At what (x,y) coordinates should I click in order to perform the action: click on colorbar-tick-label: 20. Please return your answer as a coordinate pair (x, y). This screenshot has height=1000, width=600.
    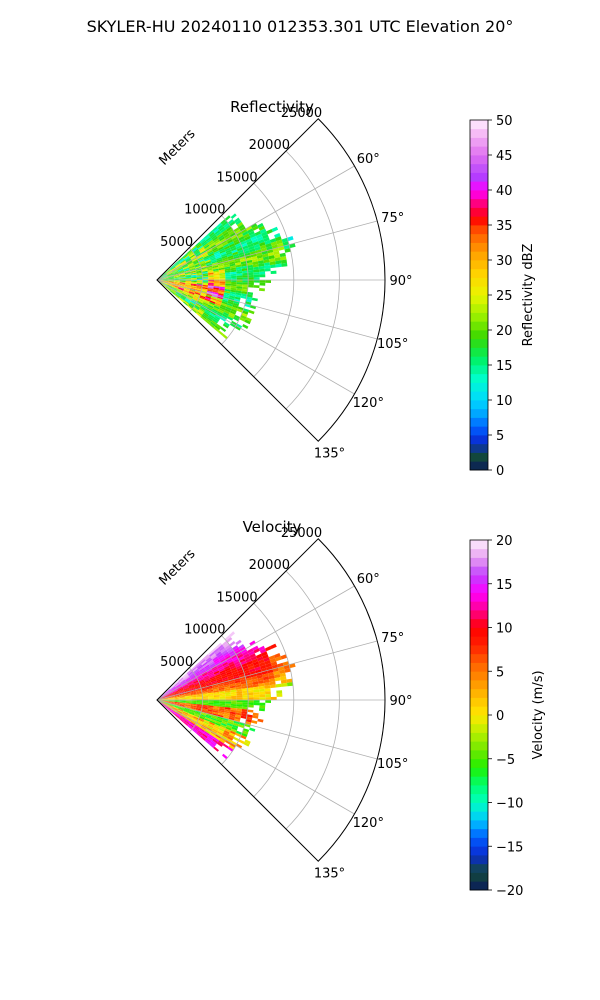
    Looking at the image, I should click on (504, 331).